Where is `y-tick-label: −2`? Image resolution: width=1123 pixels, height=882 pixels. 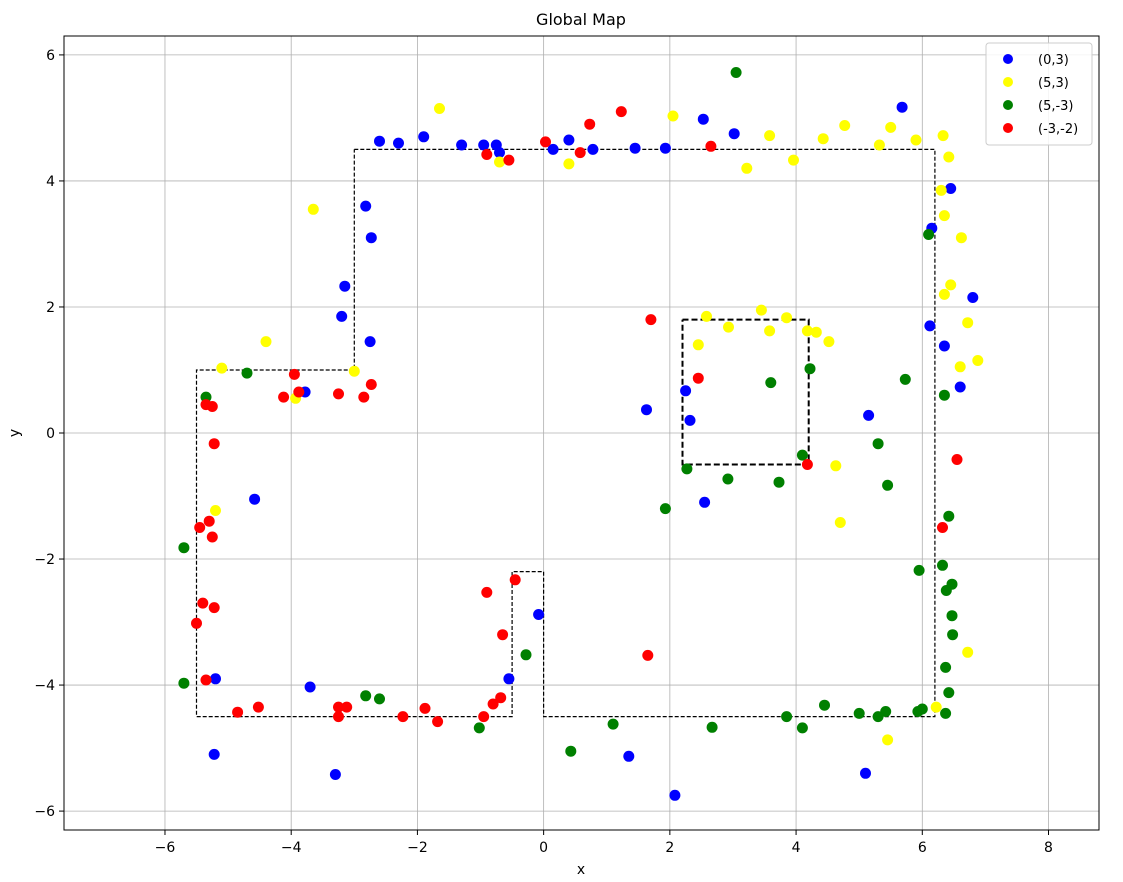 y-tick-label: −2 is located at coordinates (44, 560).